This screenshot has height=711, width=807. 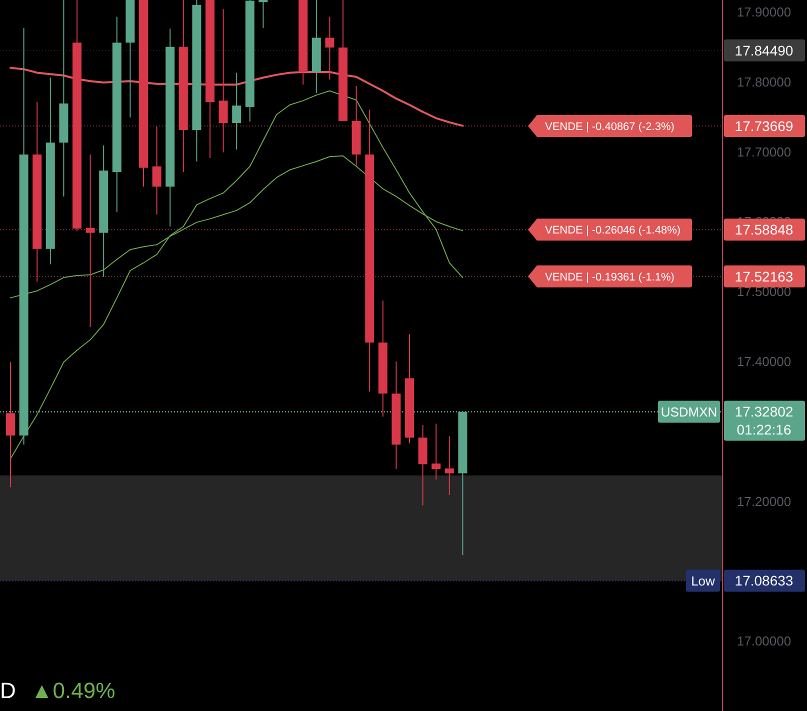 I want to click on ref-line-label: Low, so click(x=703, y=580).